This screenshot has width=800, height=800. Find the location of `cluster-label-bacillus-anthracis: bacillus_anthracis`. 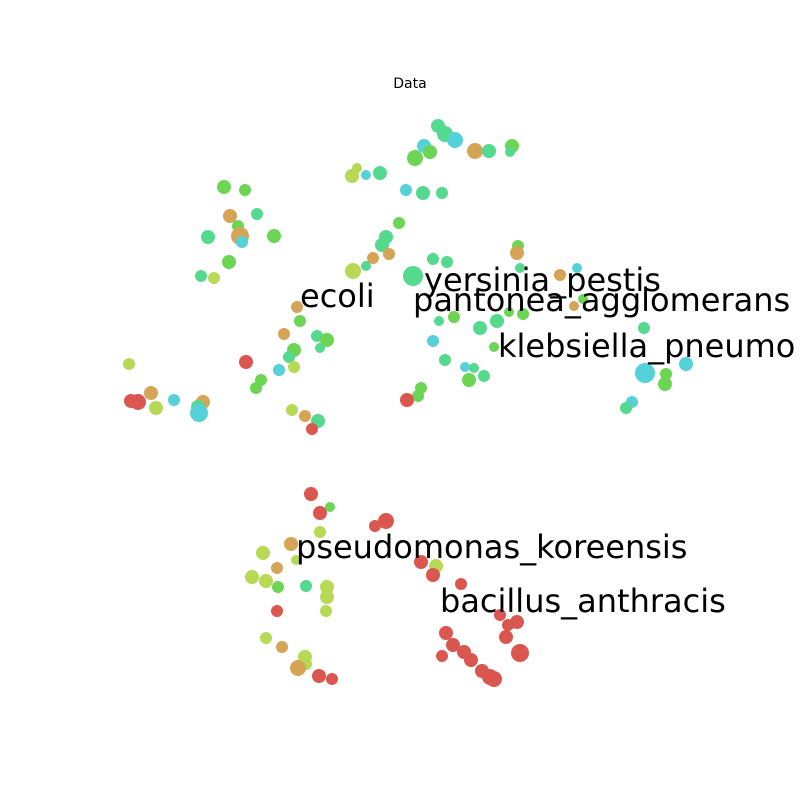

cluster-label-bacillus-anthracis: bacillus_anthracis is located at coordinates (583, 601).